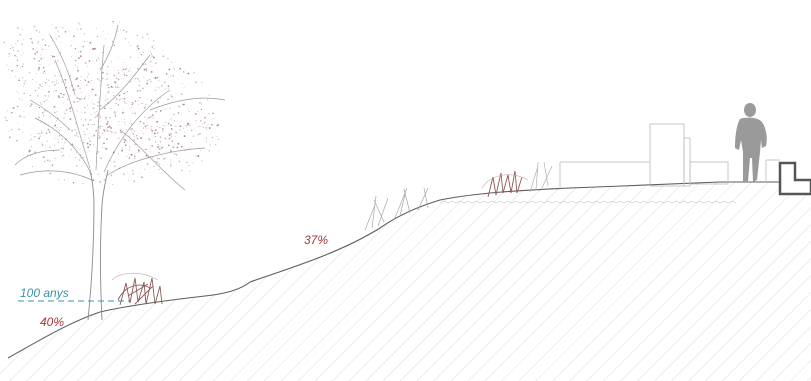  Describe the element at coordinates (44, 293) in the screenshot. I see `flood-level-label: 100 anys` at that location.